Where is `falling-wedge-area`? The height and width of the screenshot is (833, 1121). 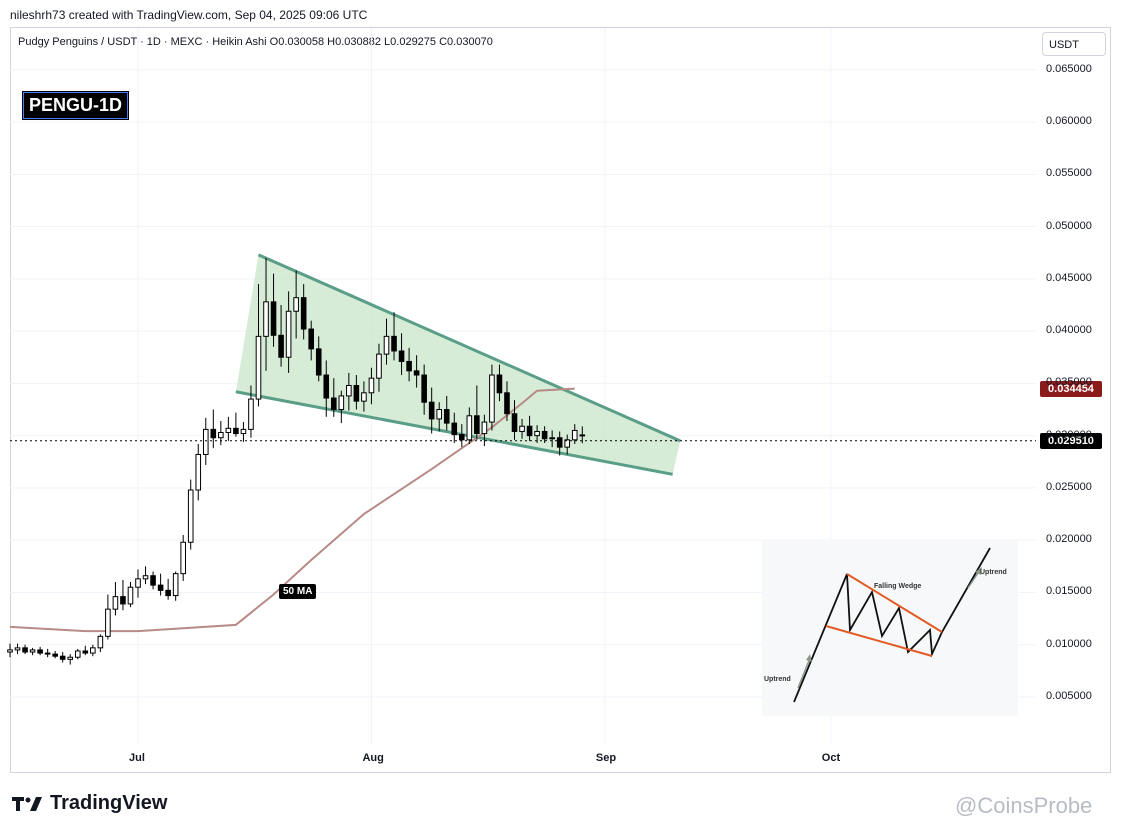 falling-wedge-area is located at coordinates (458, 364).